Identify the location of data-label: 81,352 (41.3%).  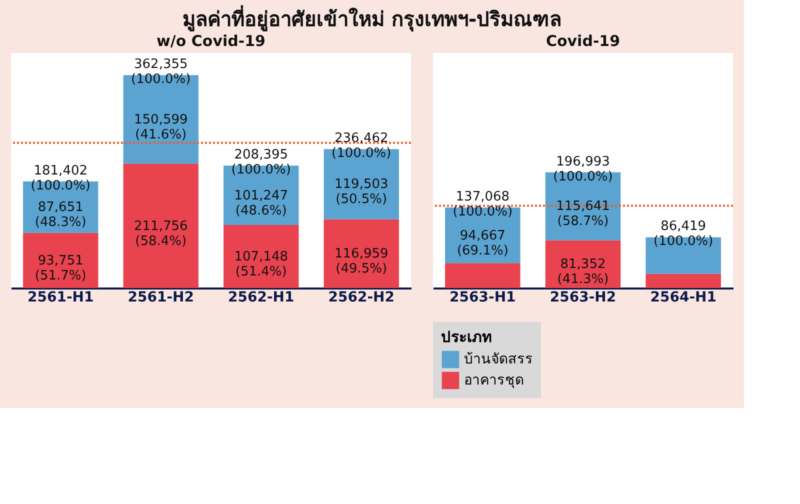
(583, 272).